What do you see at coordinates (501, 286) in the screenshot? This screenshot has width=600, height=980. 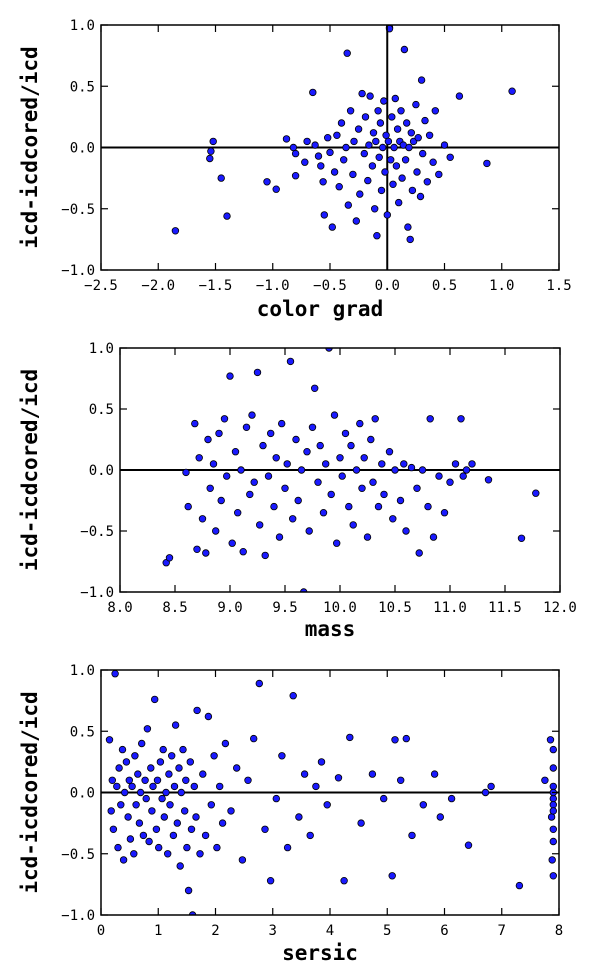 I see `x-tick-label: 1.0` at bounding box center [501, 286].